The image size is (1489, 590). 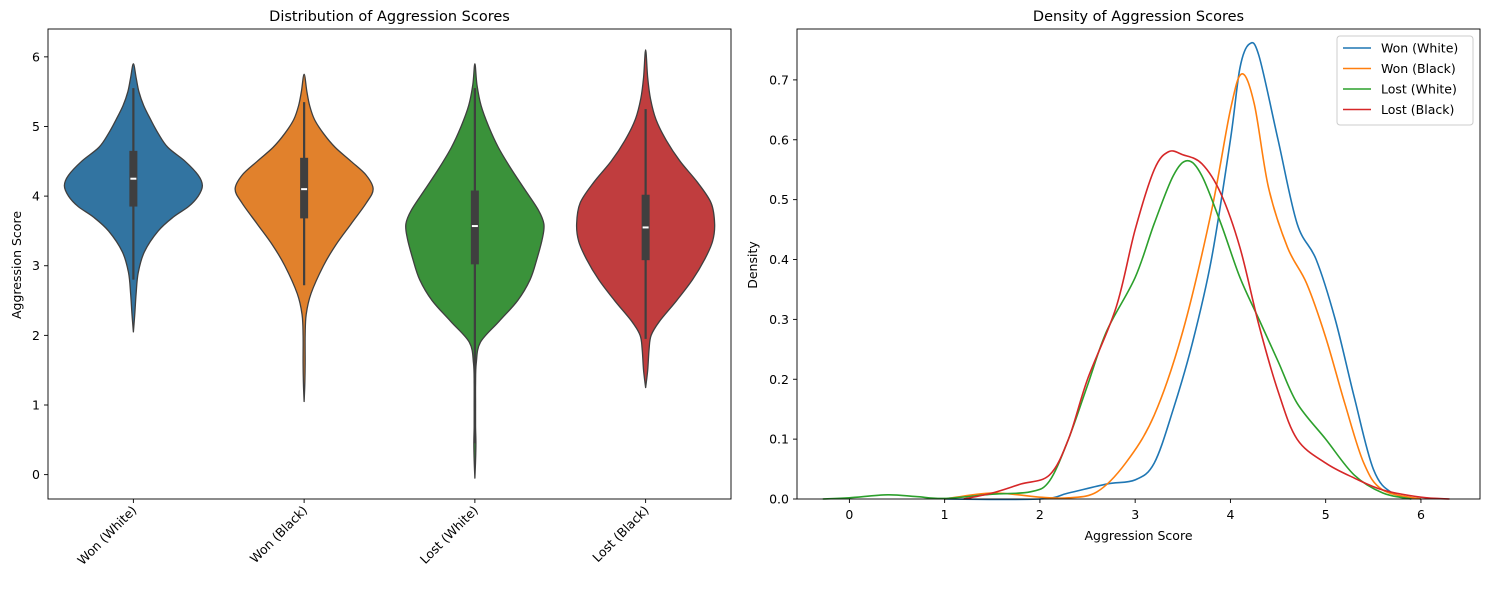 What do you see at coordinates (1138, 17) in the screenshot?
I see `density-chart-title: Density of Aggression Scores` at bounding box center [1138, 17].